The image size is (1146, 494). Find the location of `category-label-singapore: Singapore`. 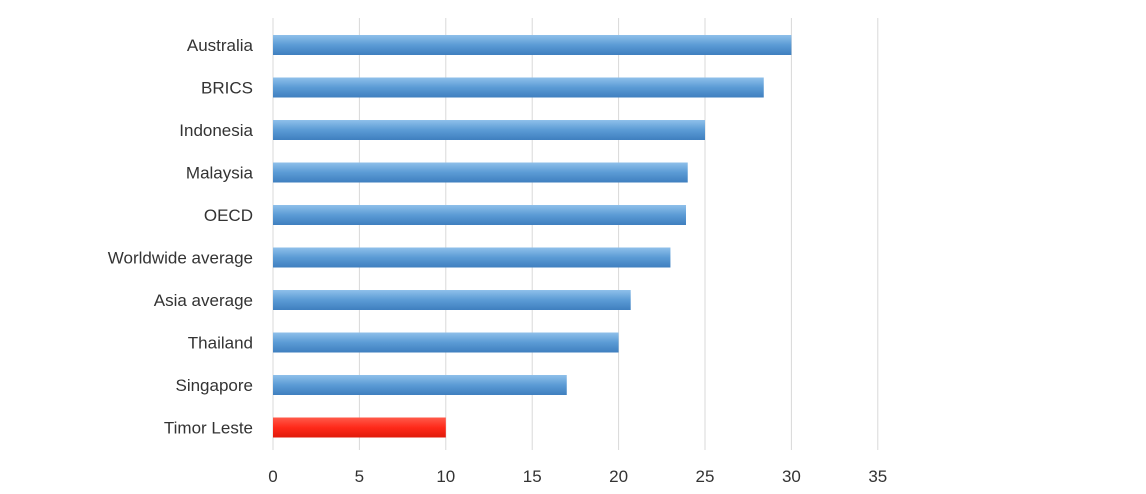

category-label-singapore: Singapore is located at coordinates (214, 385).